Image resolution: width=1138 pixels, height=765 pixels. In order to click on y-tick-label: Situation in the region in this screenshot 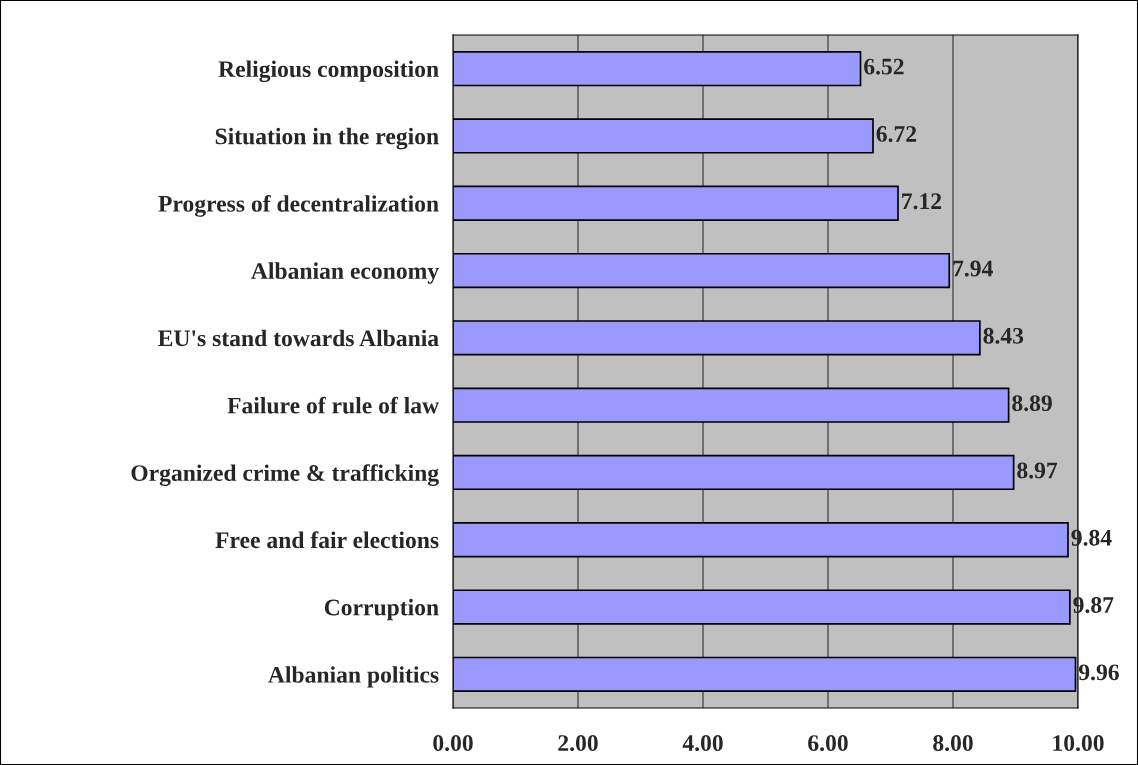, I will do `click(327, 138)`.